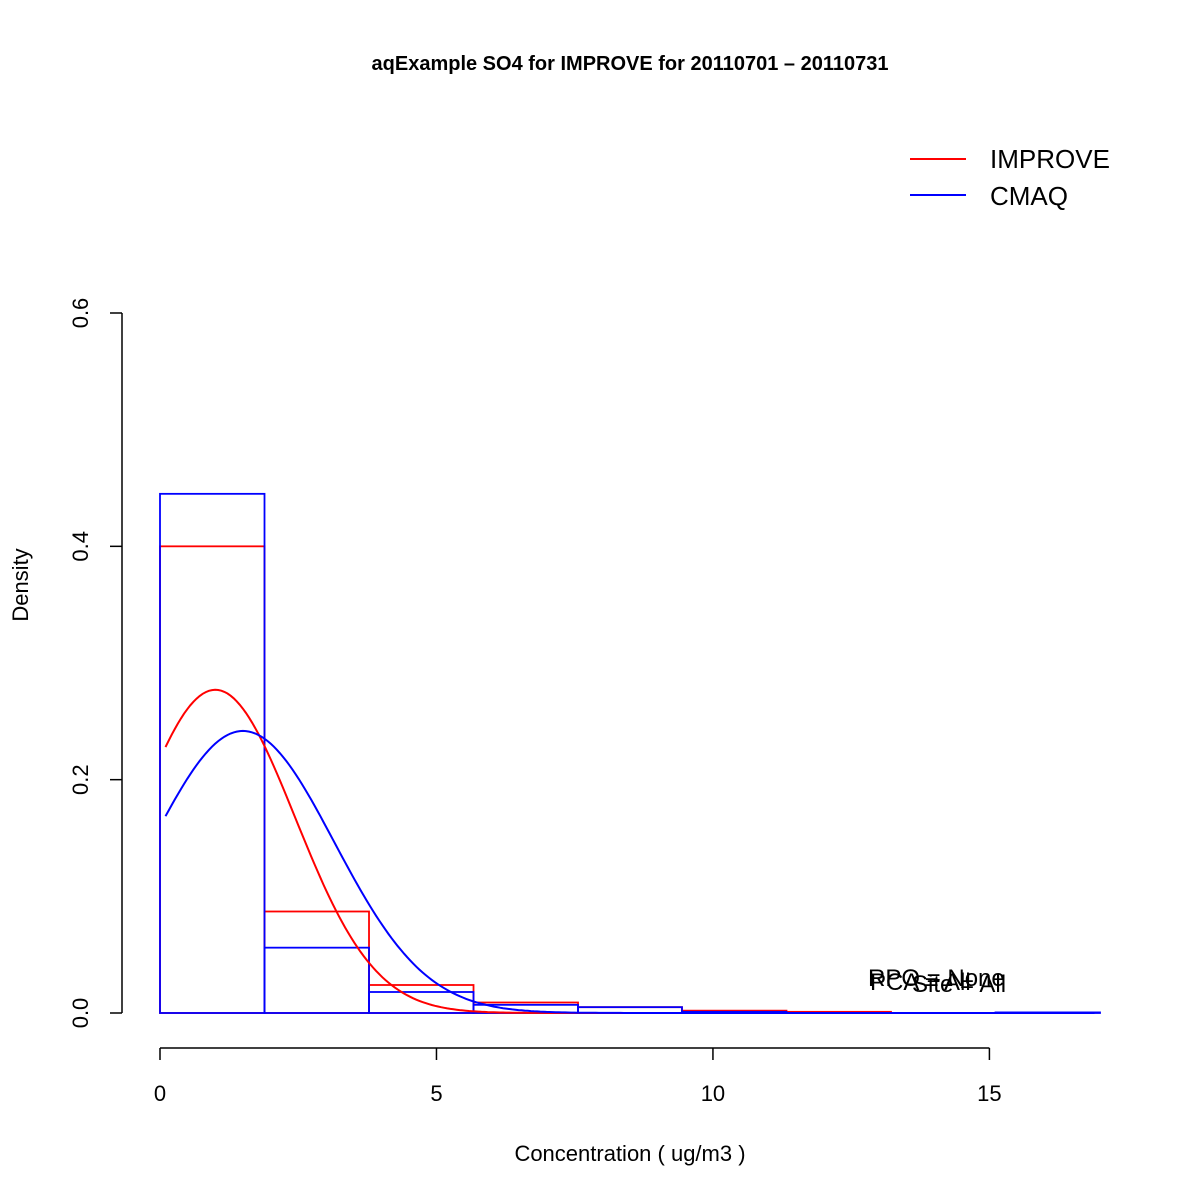 The height and width of the screenshot is (1200, 1200). Describe the element at coordinates (160, 1093) in the screenshot. I see `x-tick-label: 0` at that location.